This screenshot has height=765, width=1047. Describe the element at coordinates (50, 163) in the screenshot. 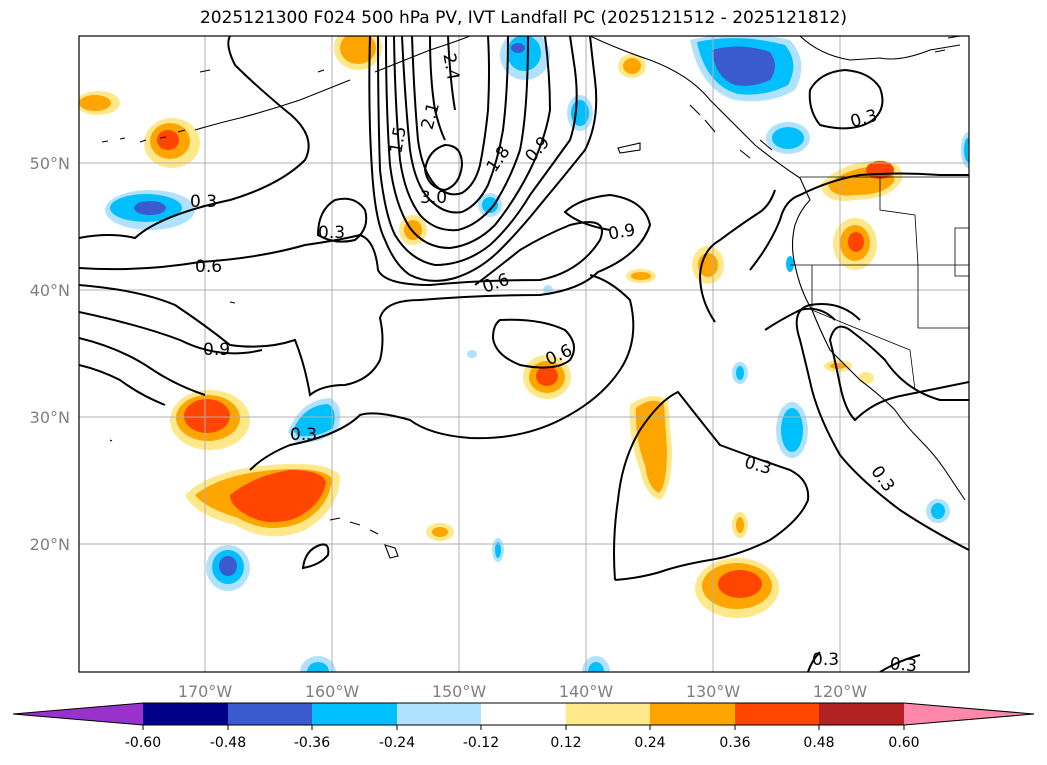

I see `lat-label: 50°N` at that location.